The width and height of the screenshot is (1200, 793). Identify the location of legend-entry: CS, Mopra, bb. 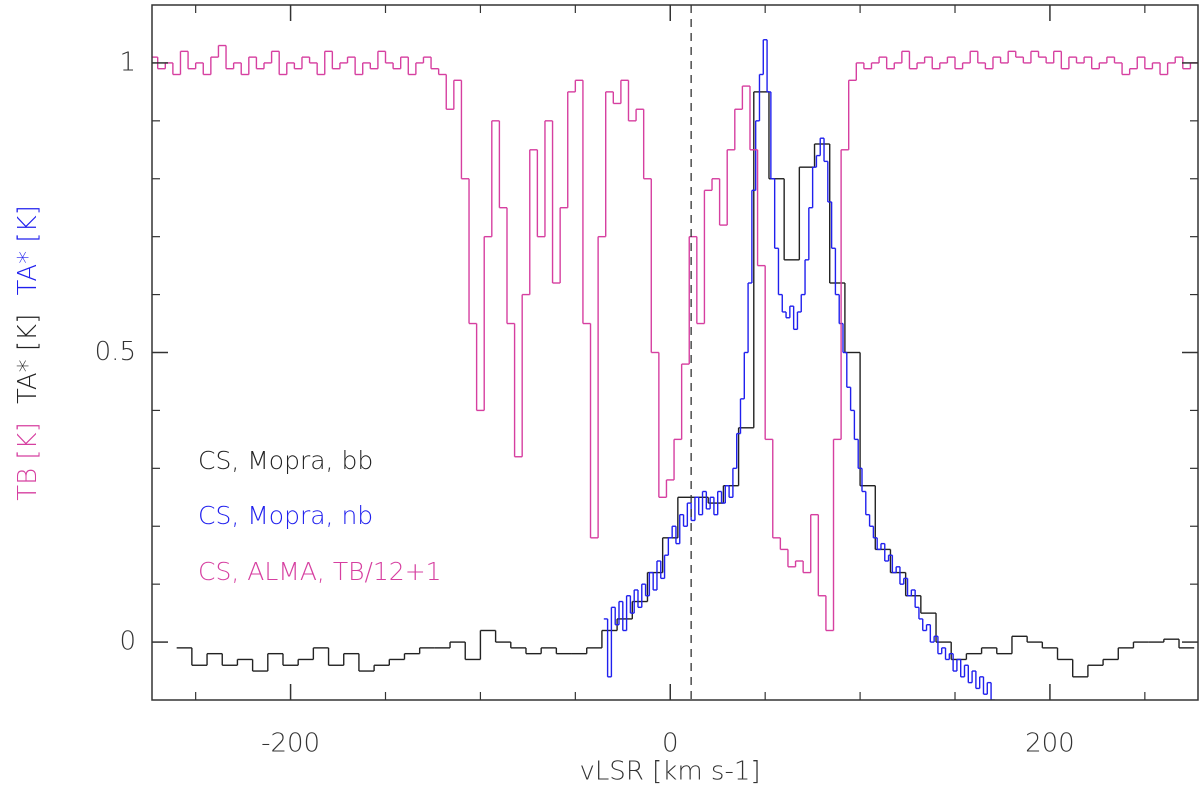
(285, 460).